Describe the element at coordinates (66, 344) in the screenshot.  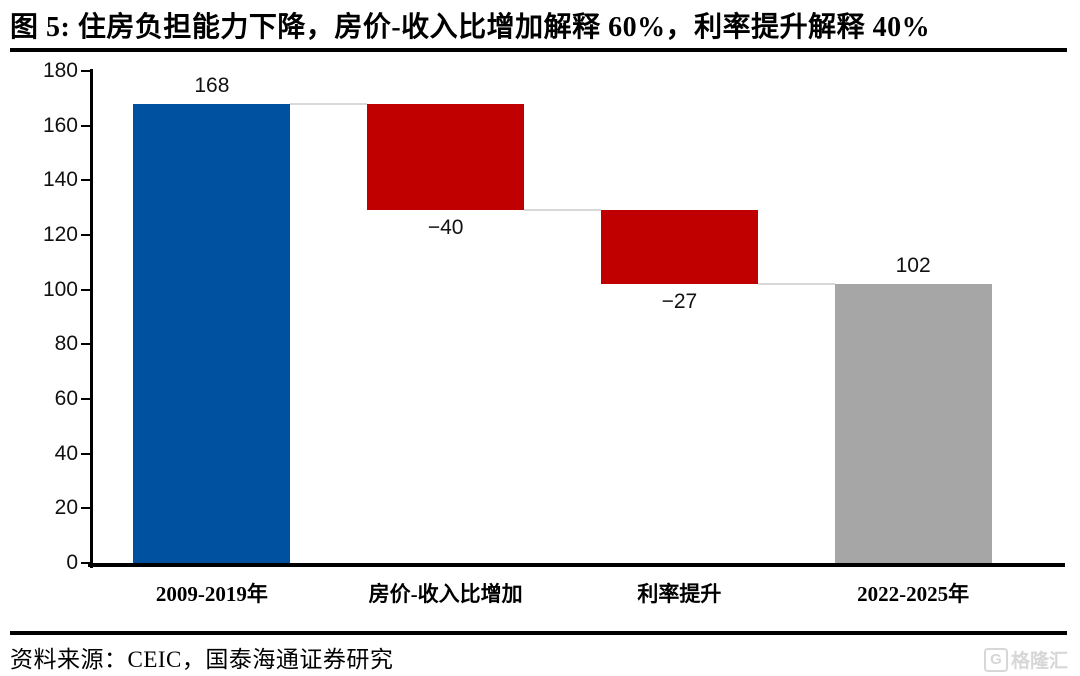
I see `y-axis-tick-label: 80` at that location.